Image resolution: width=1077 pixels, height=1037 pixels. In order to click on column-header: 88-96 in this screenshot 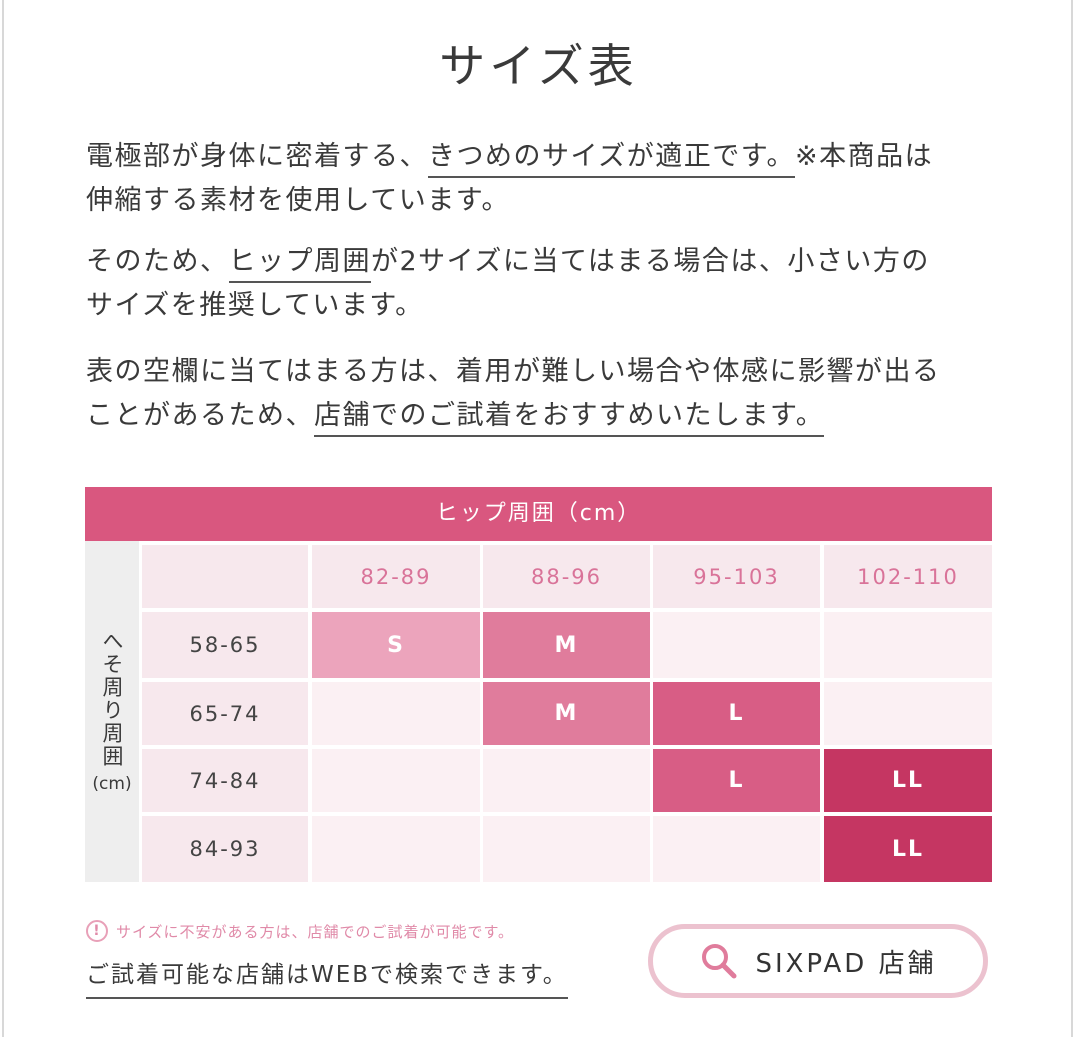, I will do `click(566, 576)`.